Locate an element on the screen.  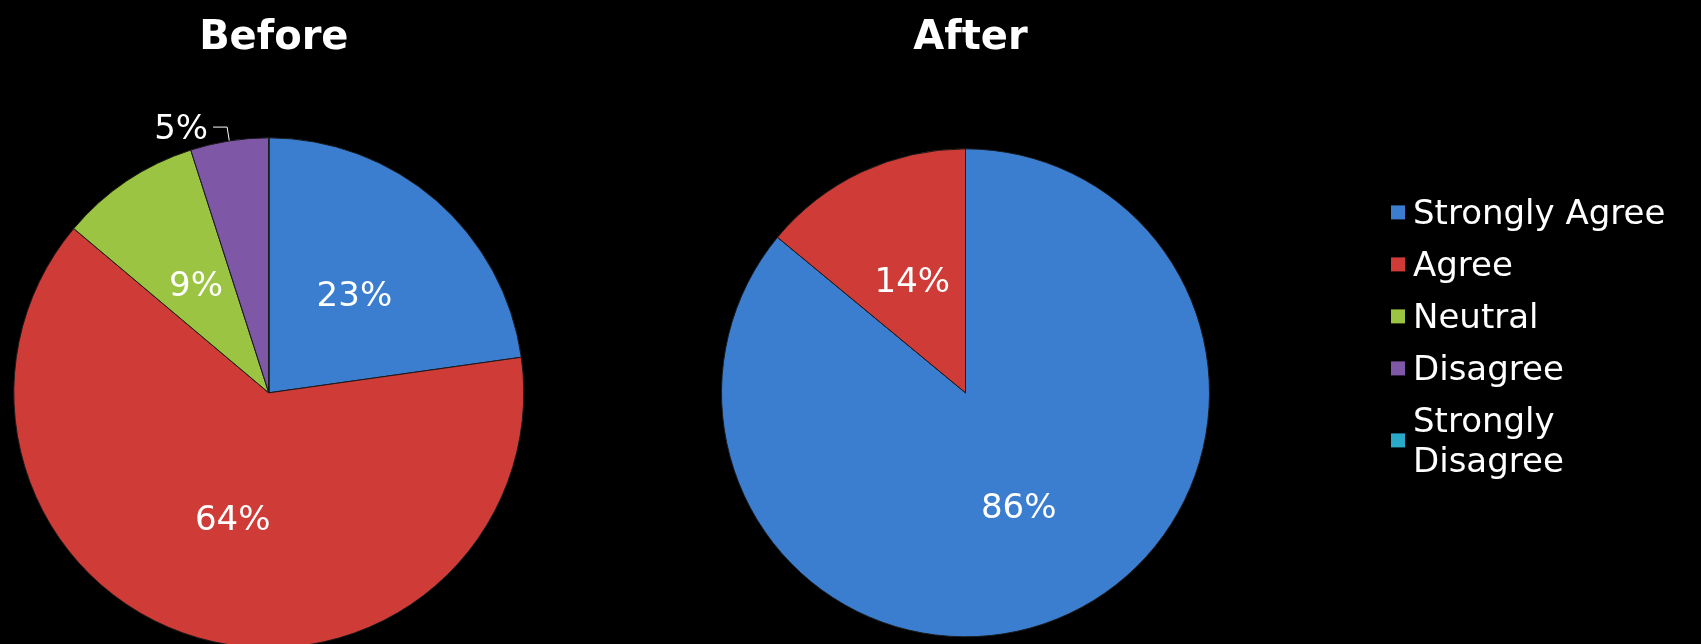
data-label: 5% is located at coordinates (181, 127).